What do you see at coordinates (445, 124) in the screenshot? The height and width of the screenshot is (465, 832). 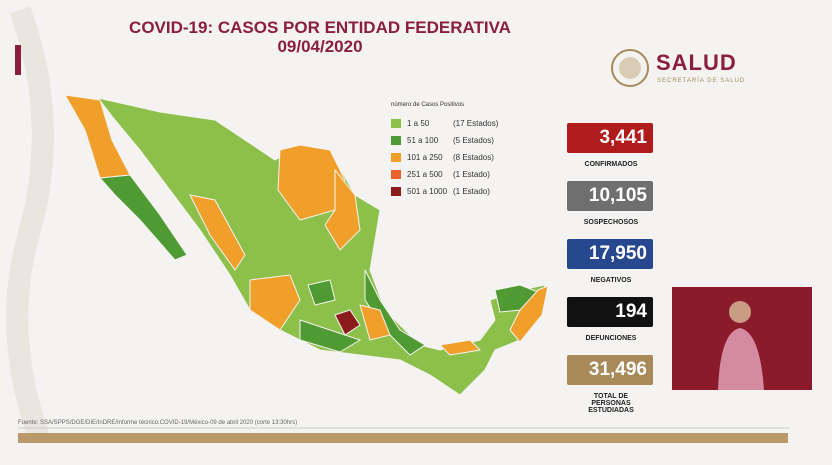 I see `legend-item: 1 a 50 (17 Estados)` at bounding box center [445, 124].